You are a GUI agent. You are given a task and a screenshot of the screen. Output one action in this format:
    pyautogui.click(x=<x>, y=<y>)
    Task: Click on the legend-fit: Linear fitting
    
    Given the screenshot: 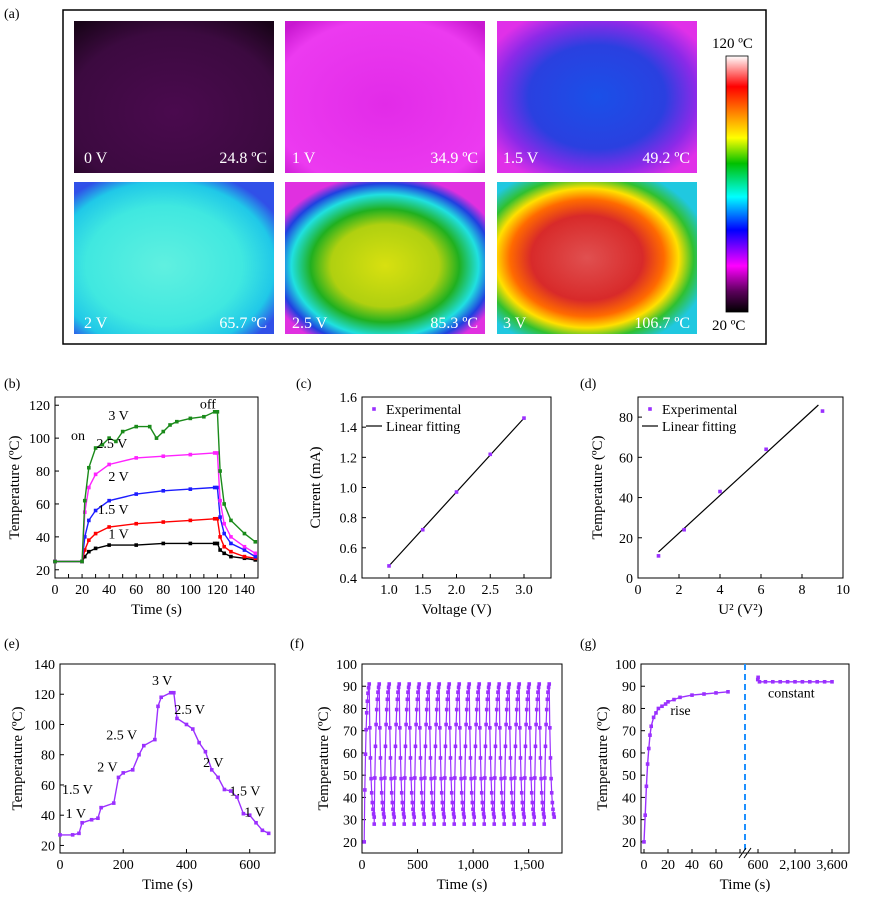 What is the action you would take?
    pyautogui.click(x=423, y=427)
    